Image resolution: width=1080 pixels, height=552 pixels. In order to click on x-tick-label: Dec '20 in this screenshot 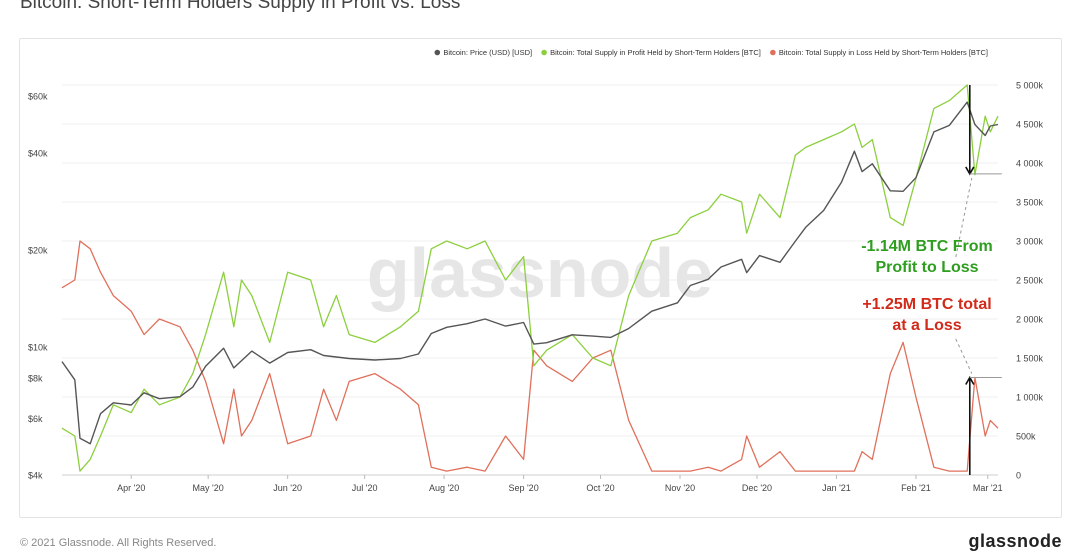, I will do `click(757, 488)`.